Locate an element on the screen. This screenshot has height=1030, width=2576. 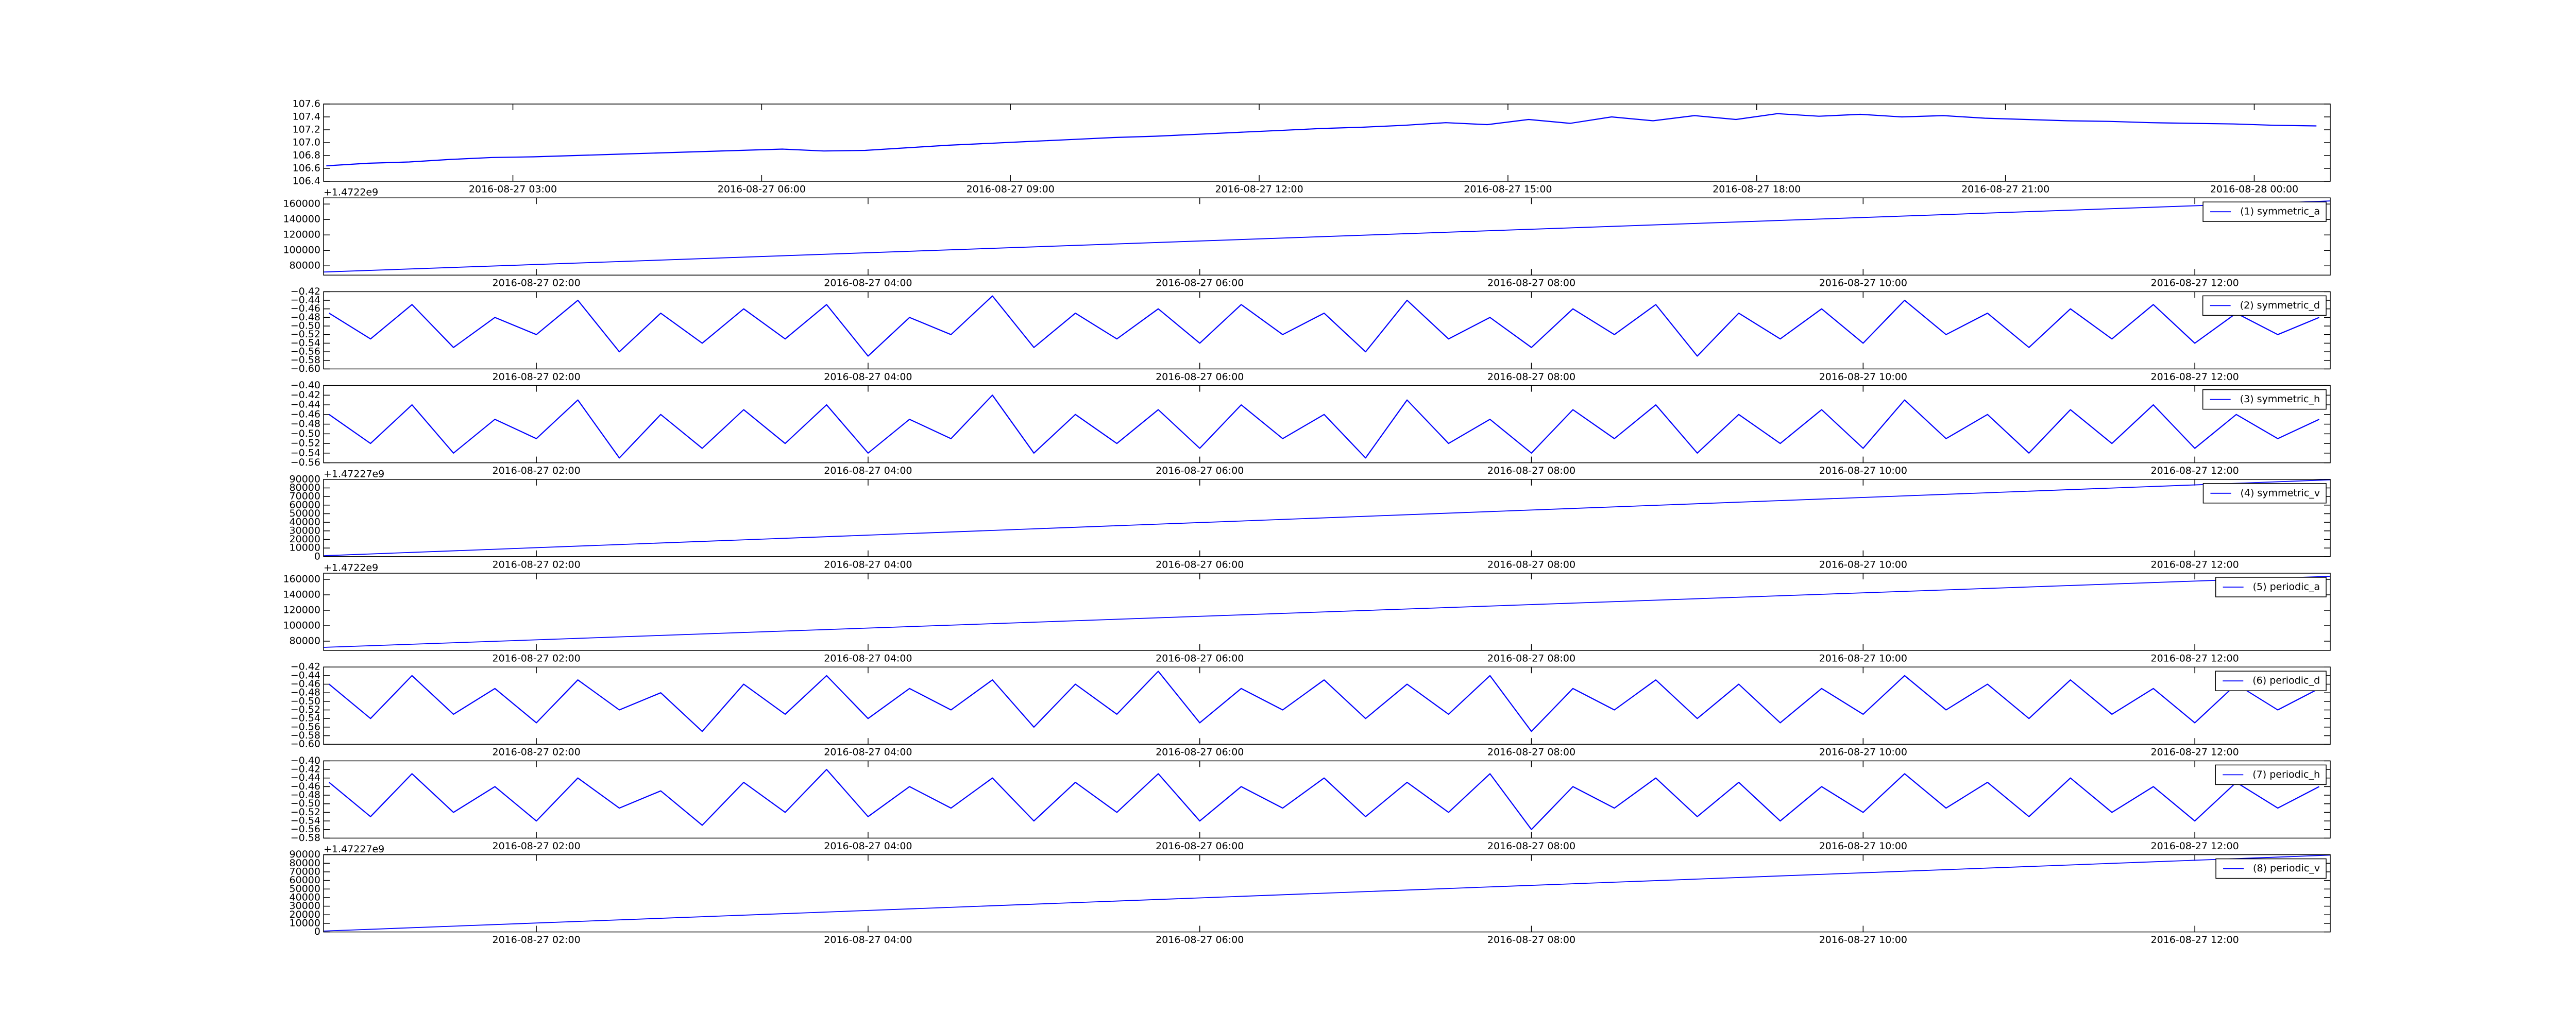
y-tick-label: 100000 is located at coordinates (301, 625).